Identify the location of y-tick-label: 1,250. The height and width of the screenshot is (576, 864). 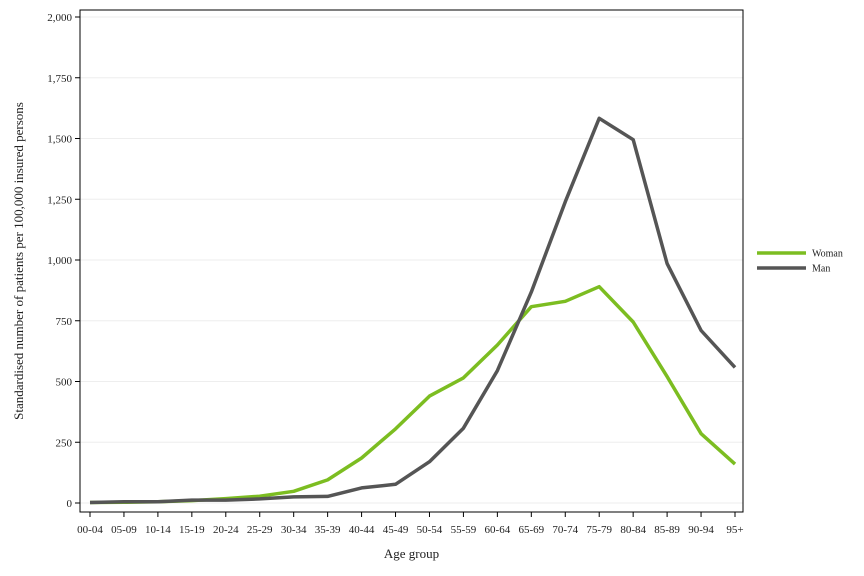
(59, 200).